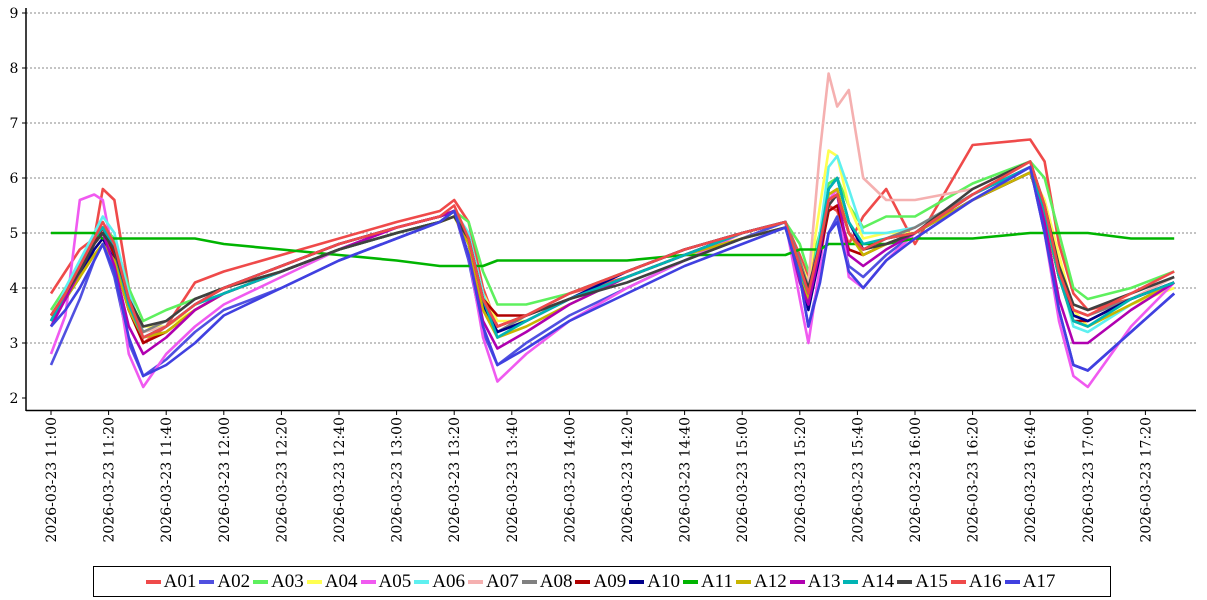 This screenshot has height=600, width=1207. I want to click on legend-item-a16: A16, so click(976, 581).